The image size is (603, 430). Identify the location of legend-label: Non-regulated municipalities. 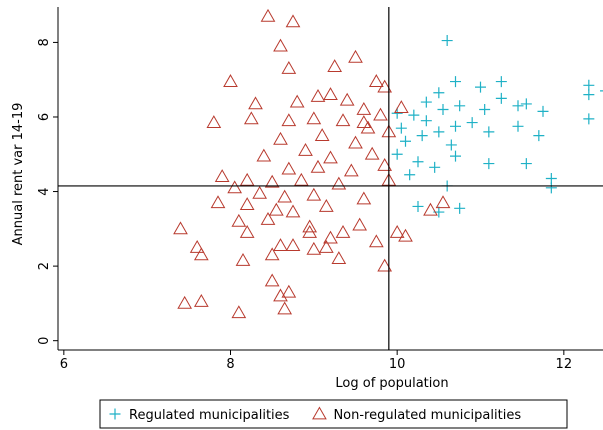
(427, 415).